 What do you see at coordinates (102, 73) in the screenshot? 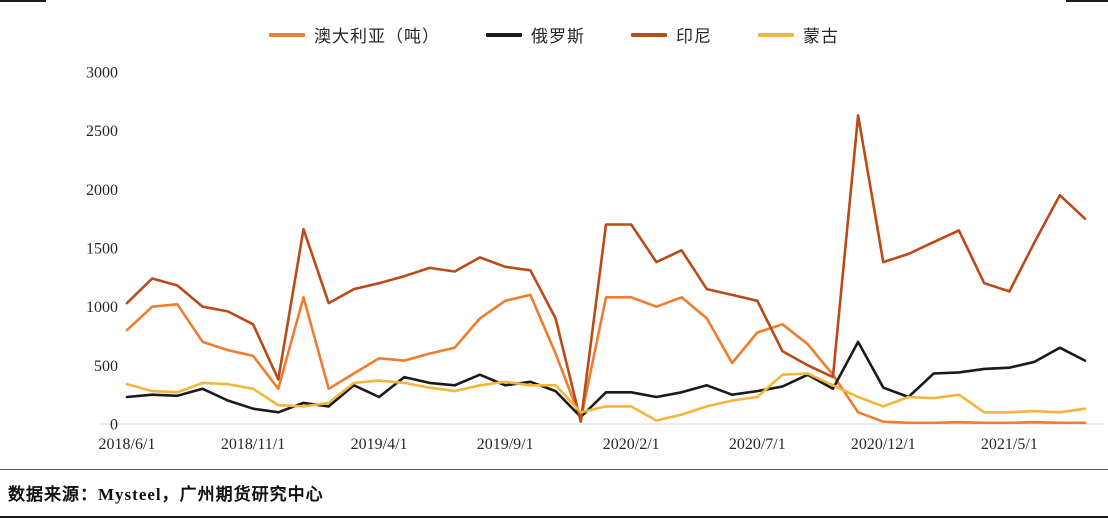
I see `y-tick-label: 3000` at bounding box center [102, 73].